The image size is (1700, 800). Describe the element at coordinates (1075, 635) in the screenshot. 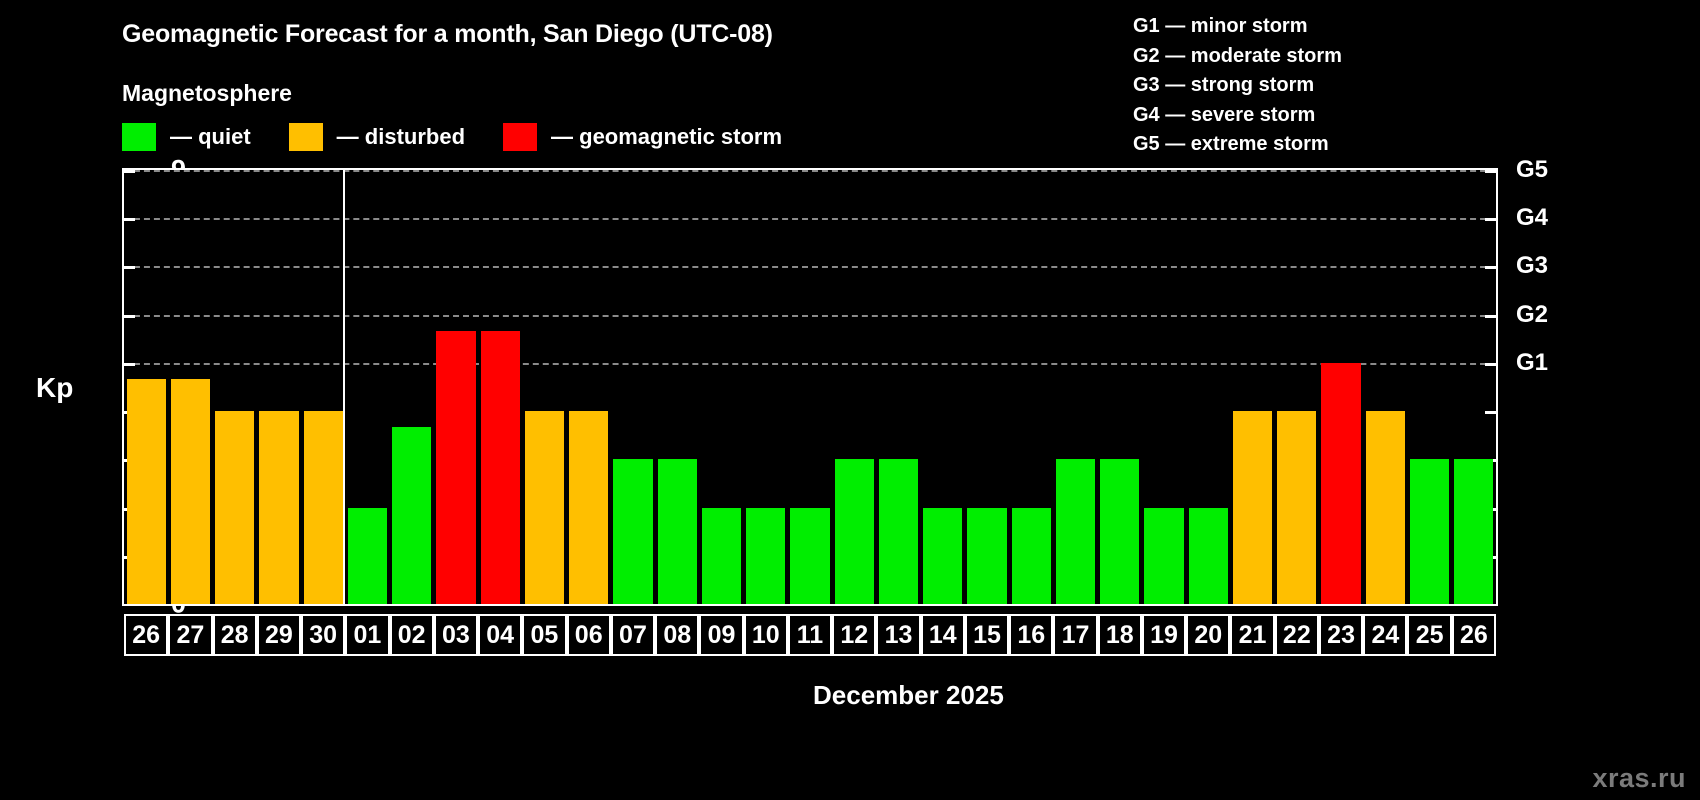

I see `date-label-17: 17` at that location.